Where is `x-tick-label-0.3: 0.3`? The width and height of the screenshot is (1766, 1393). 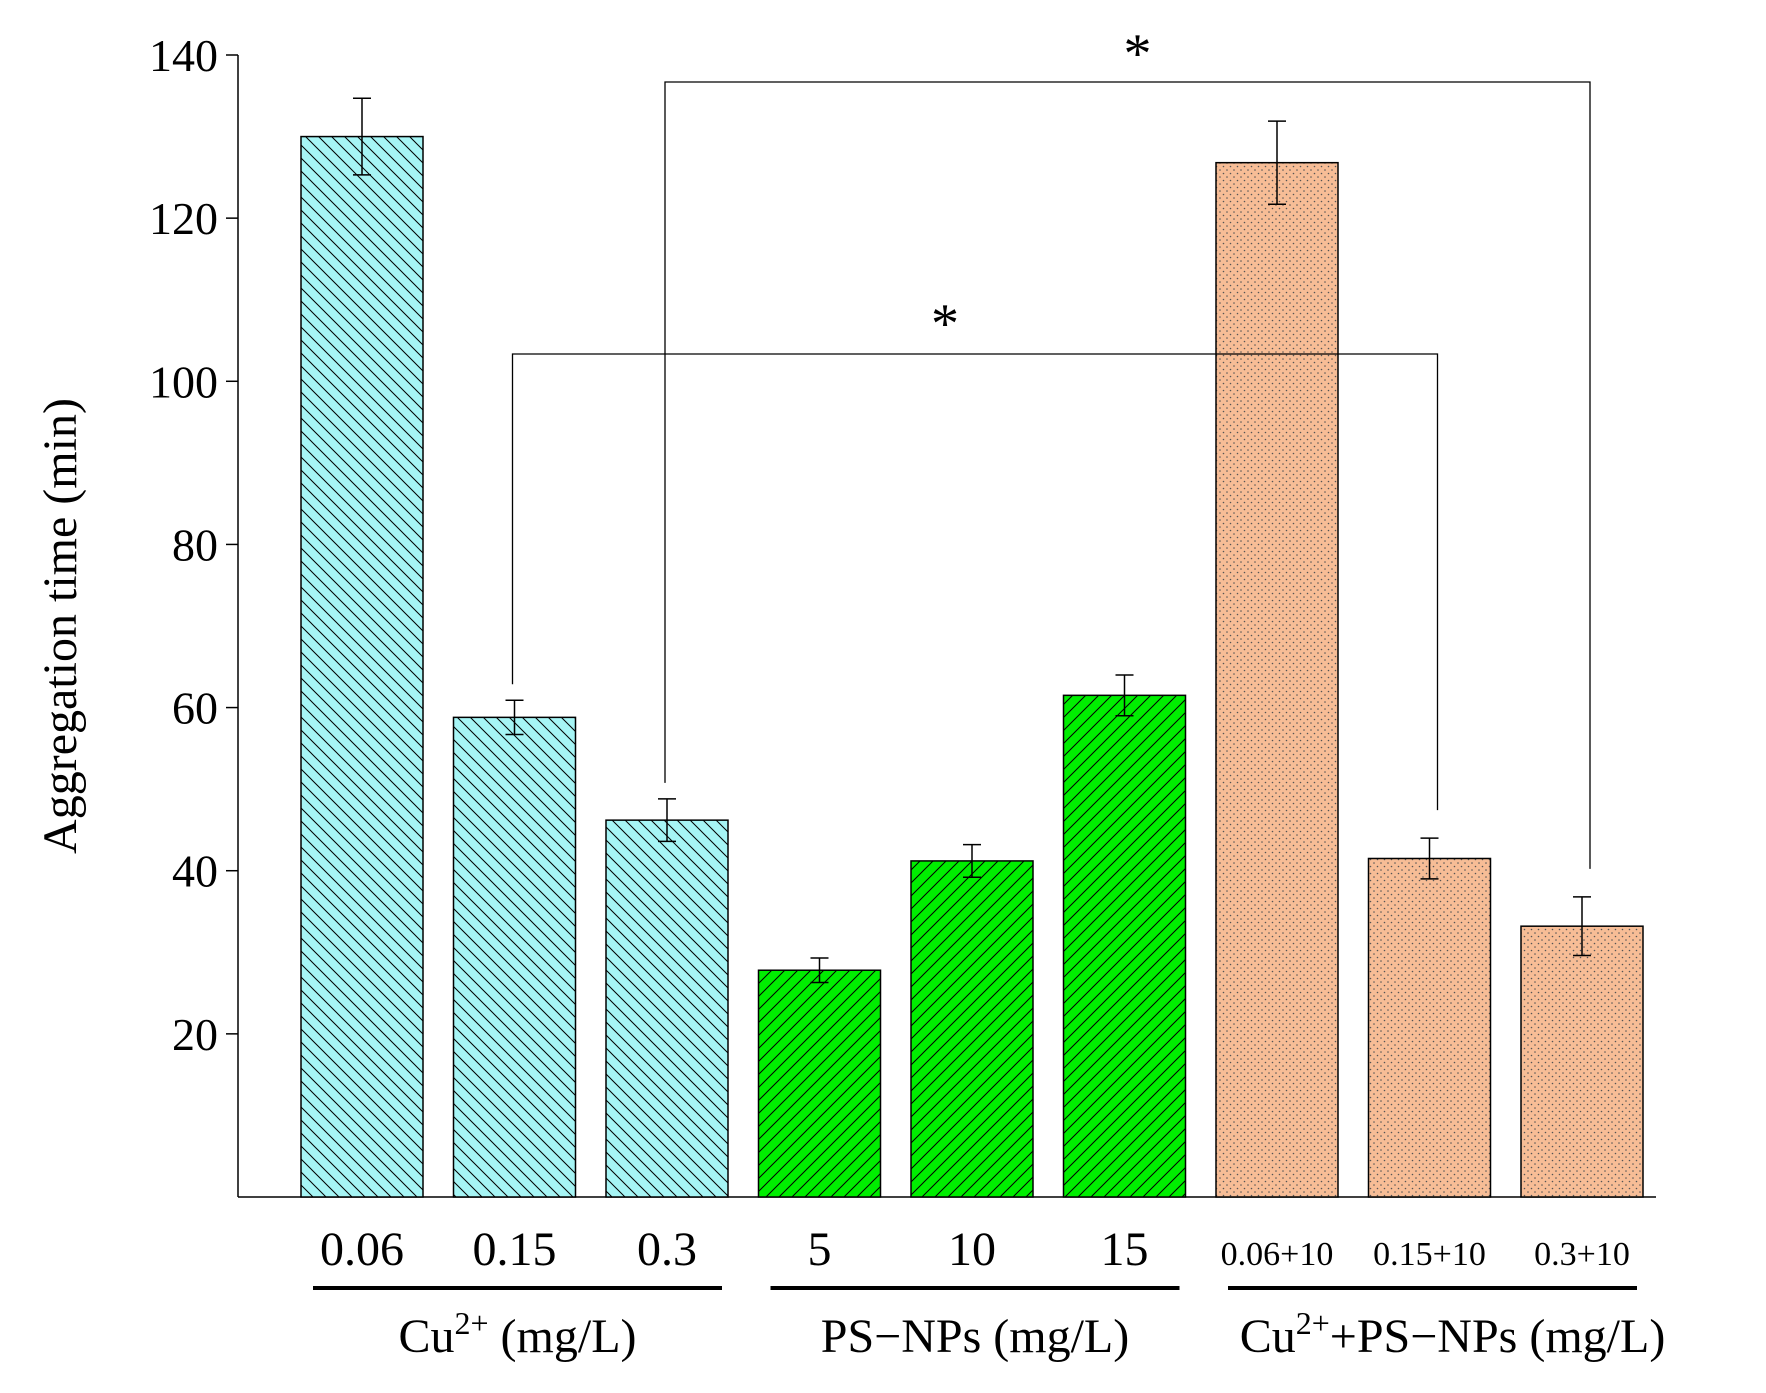
x-tick-label-0.3: 0.3 is located at coordinates (667, 1249).